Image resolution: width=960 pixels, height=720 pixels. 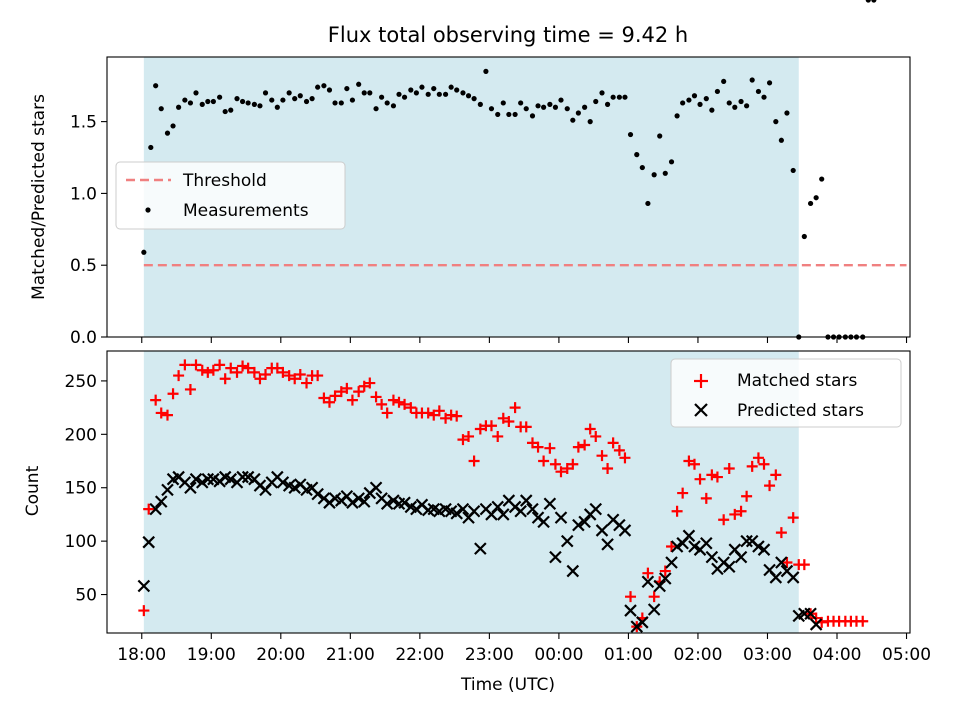 What do you see at coordinates (701, 381) in the screenshot?
I see `legend-matched-swatch` at bounding box center [701, 381].